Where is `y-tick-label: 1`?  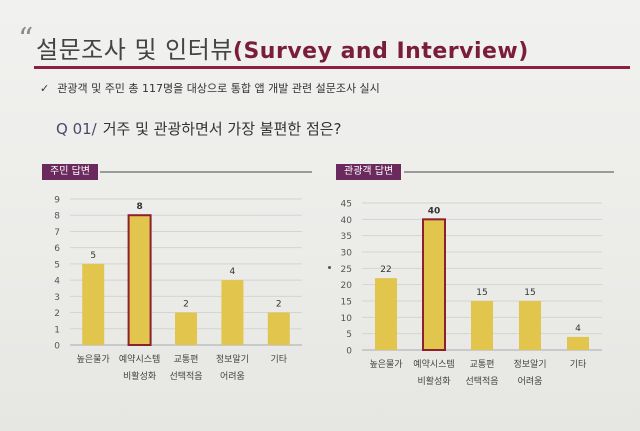 y-tick-label: 1 is located at coordinates (57, 330).